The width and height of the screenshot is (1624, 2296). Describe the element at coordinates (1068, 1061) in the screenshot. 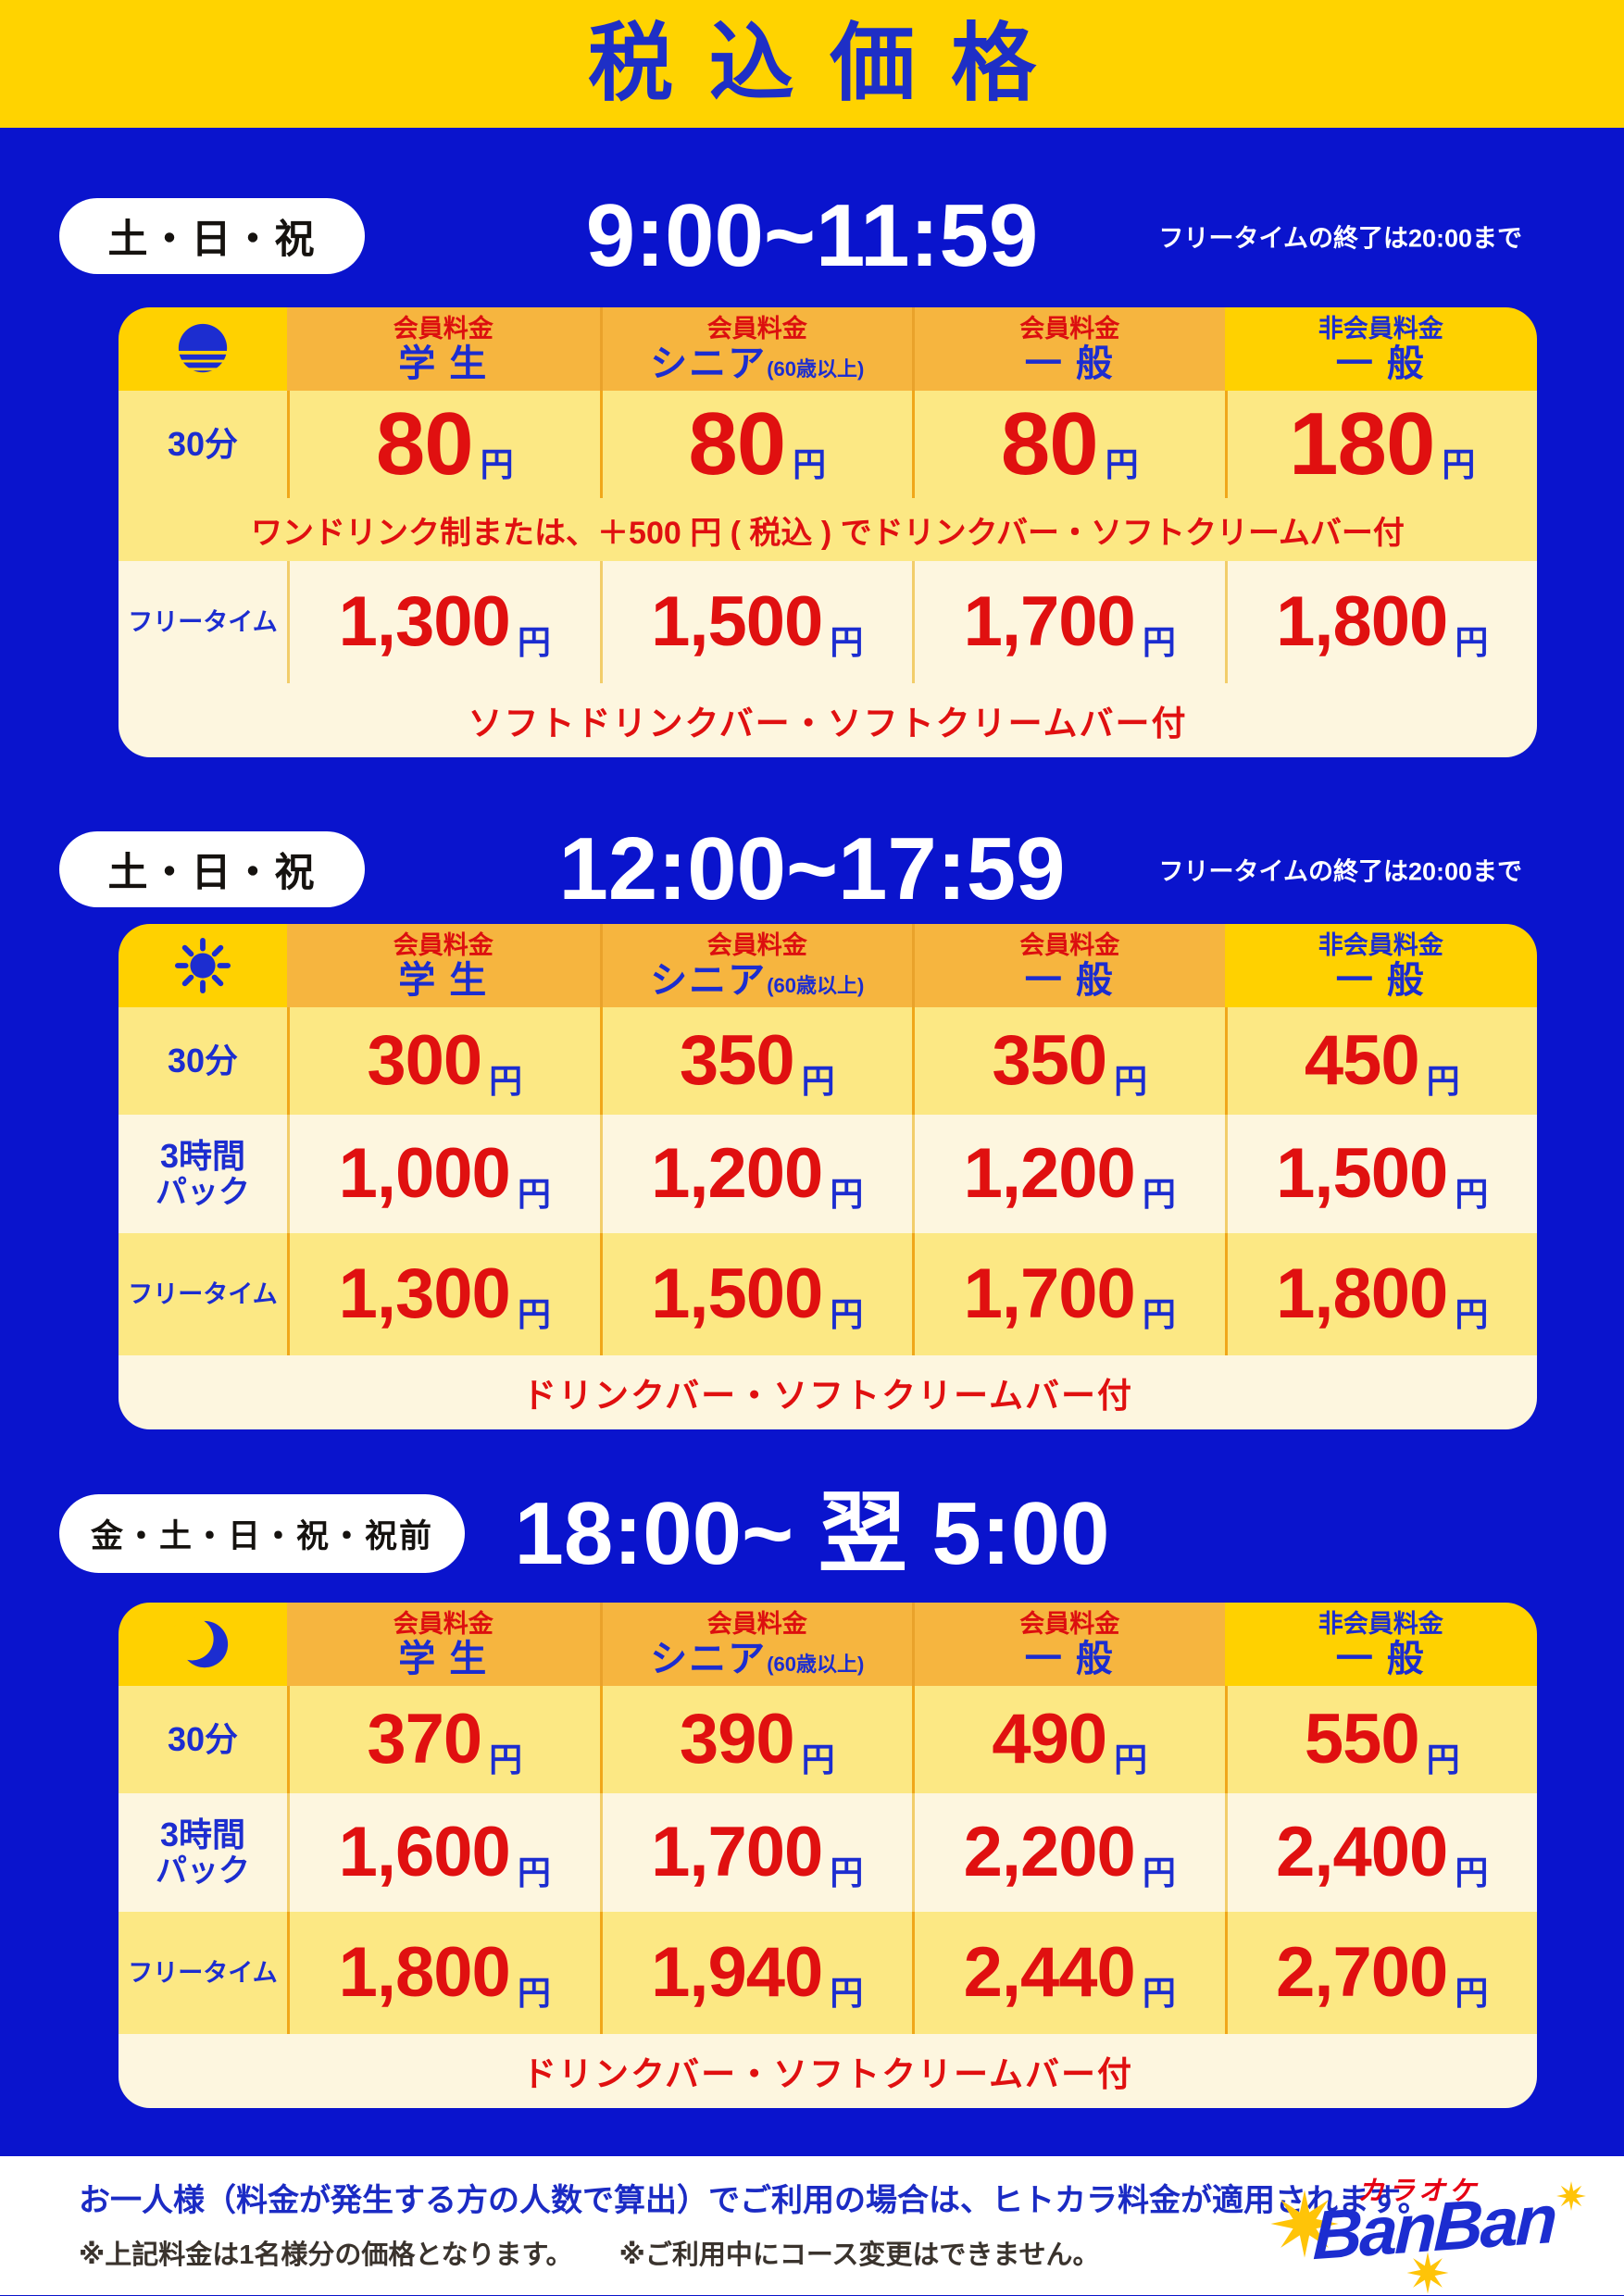

I see `price-cell: 350 円` at that location.